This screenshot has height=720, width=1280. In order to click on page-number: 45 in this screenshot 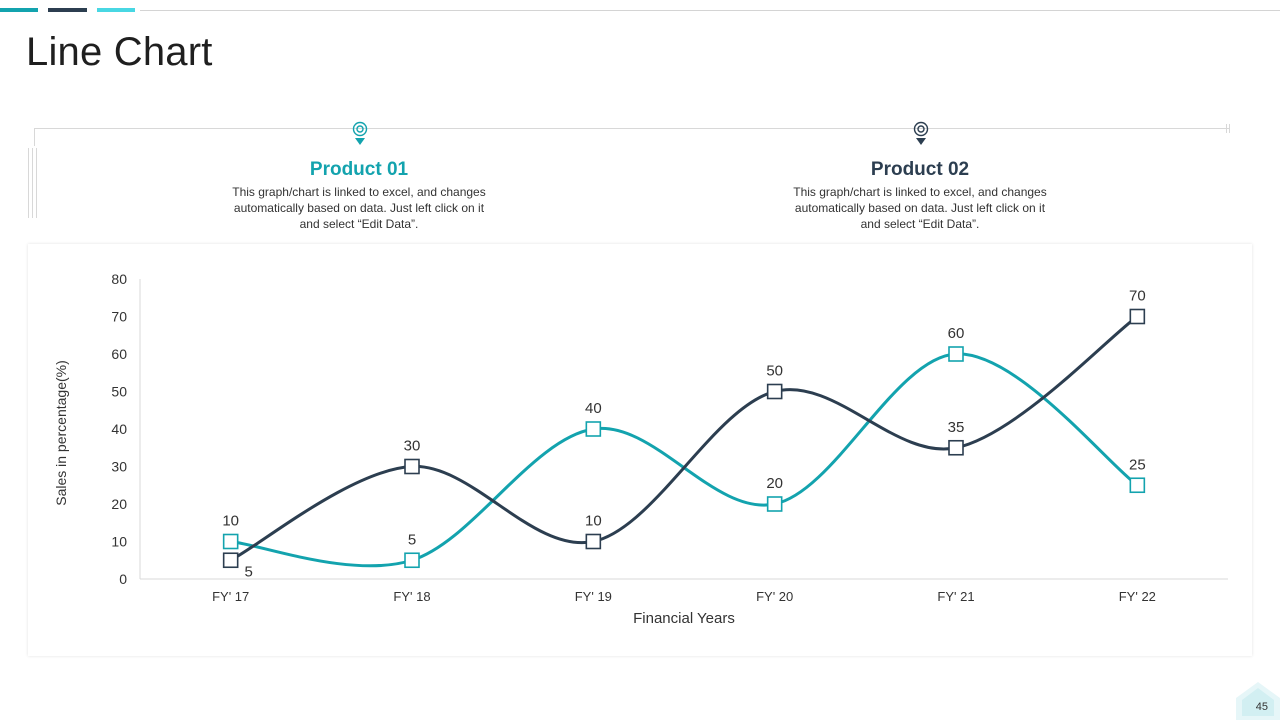, I will do `click(1261, 707)`.